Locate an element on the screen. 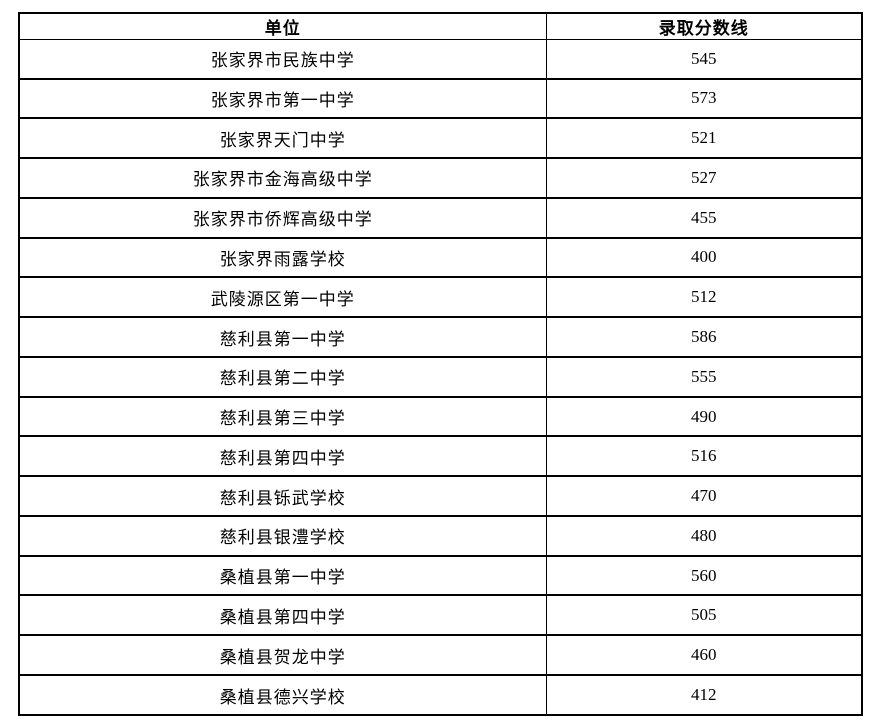 The height and width of the screenshot is (724, 874). score-cell: 512 is located at coordinates (704, 297).